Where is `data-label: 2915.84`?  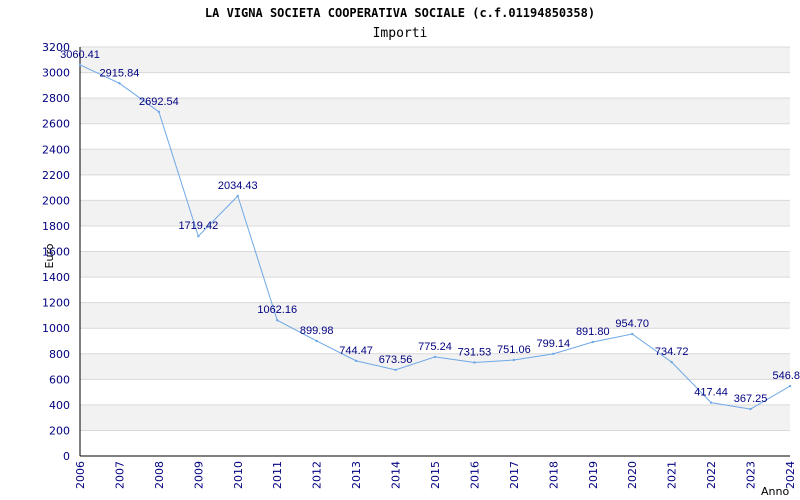 data-label: 2915.84 is located at coordinates (120, 73).